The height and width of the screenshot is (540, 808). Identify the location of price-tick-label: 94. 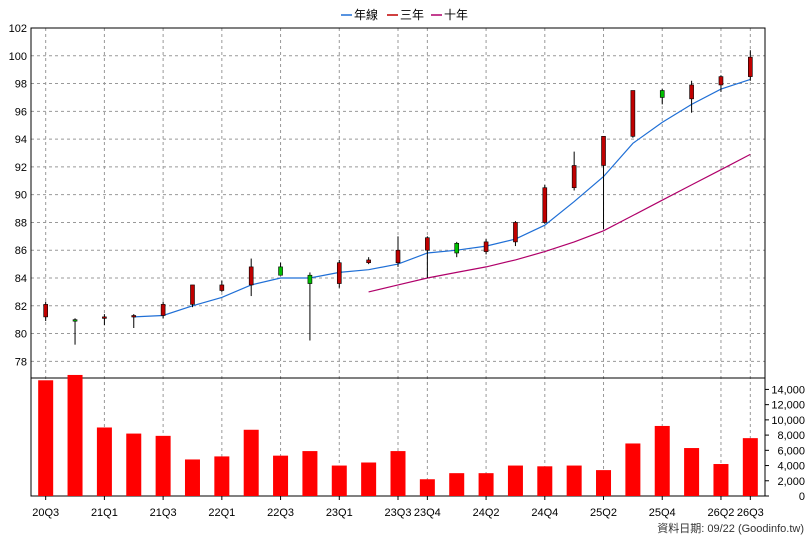
(21, 140).